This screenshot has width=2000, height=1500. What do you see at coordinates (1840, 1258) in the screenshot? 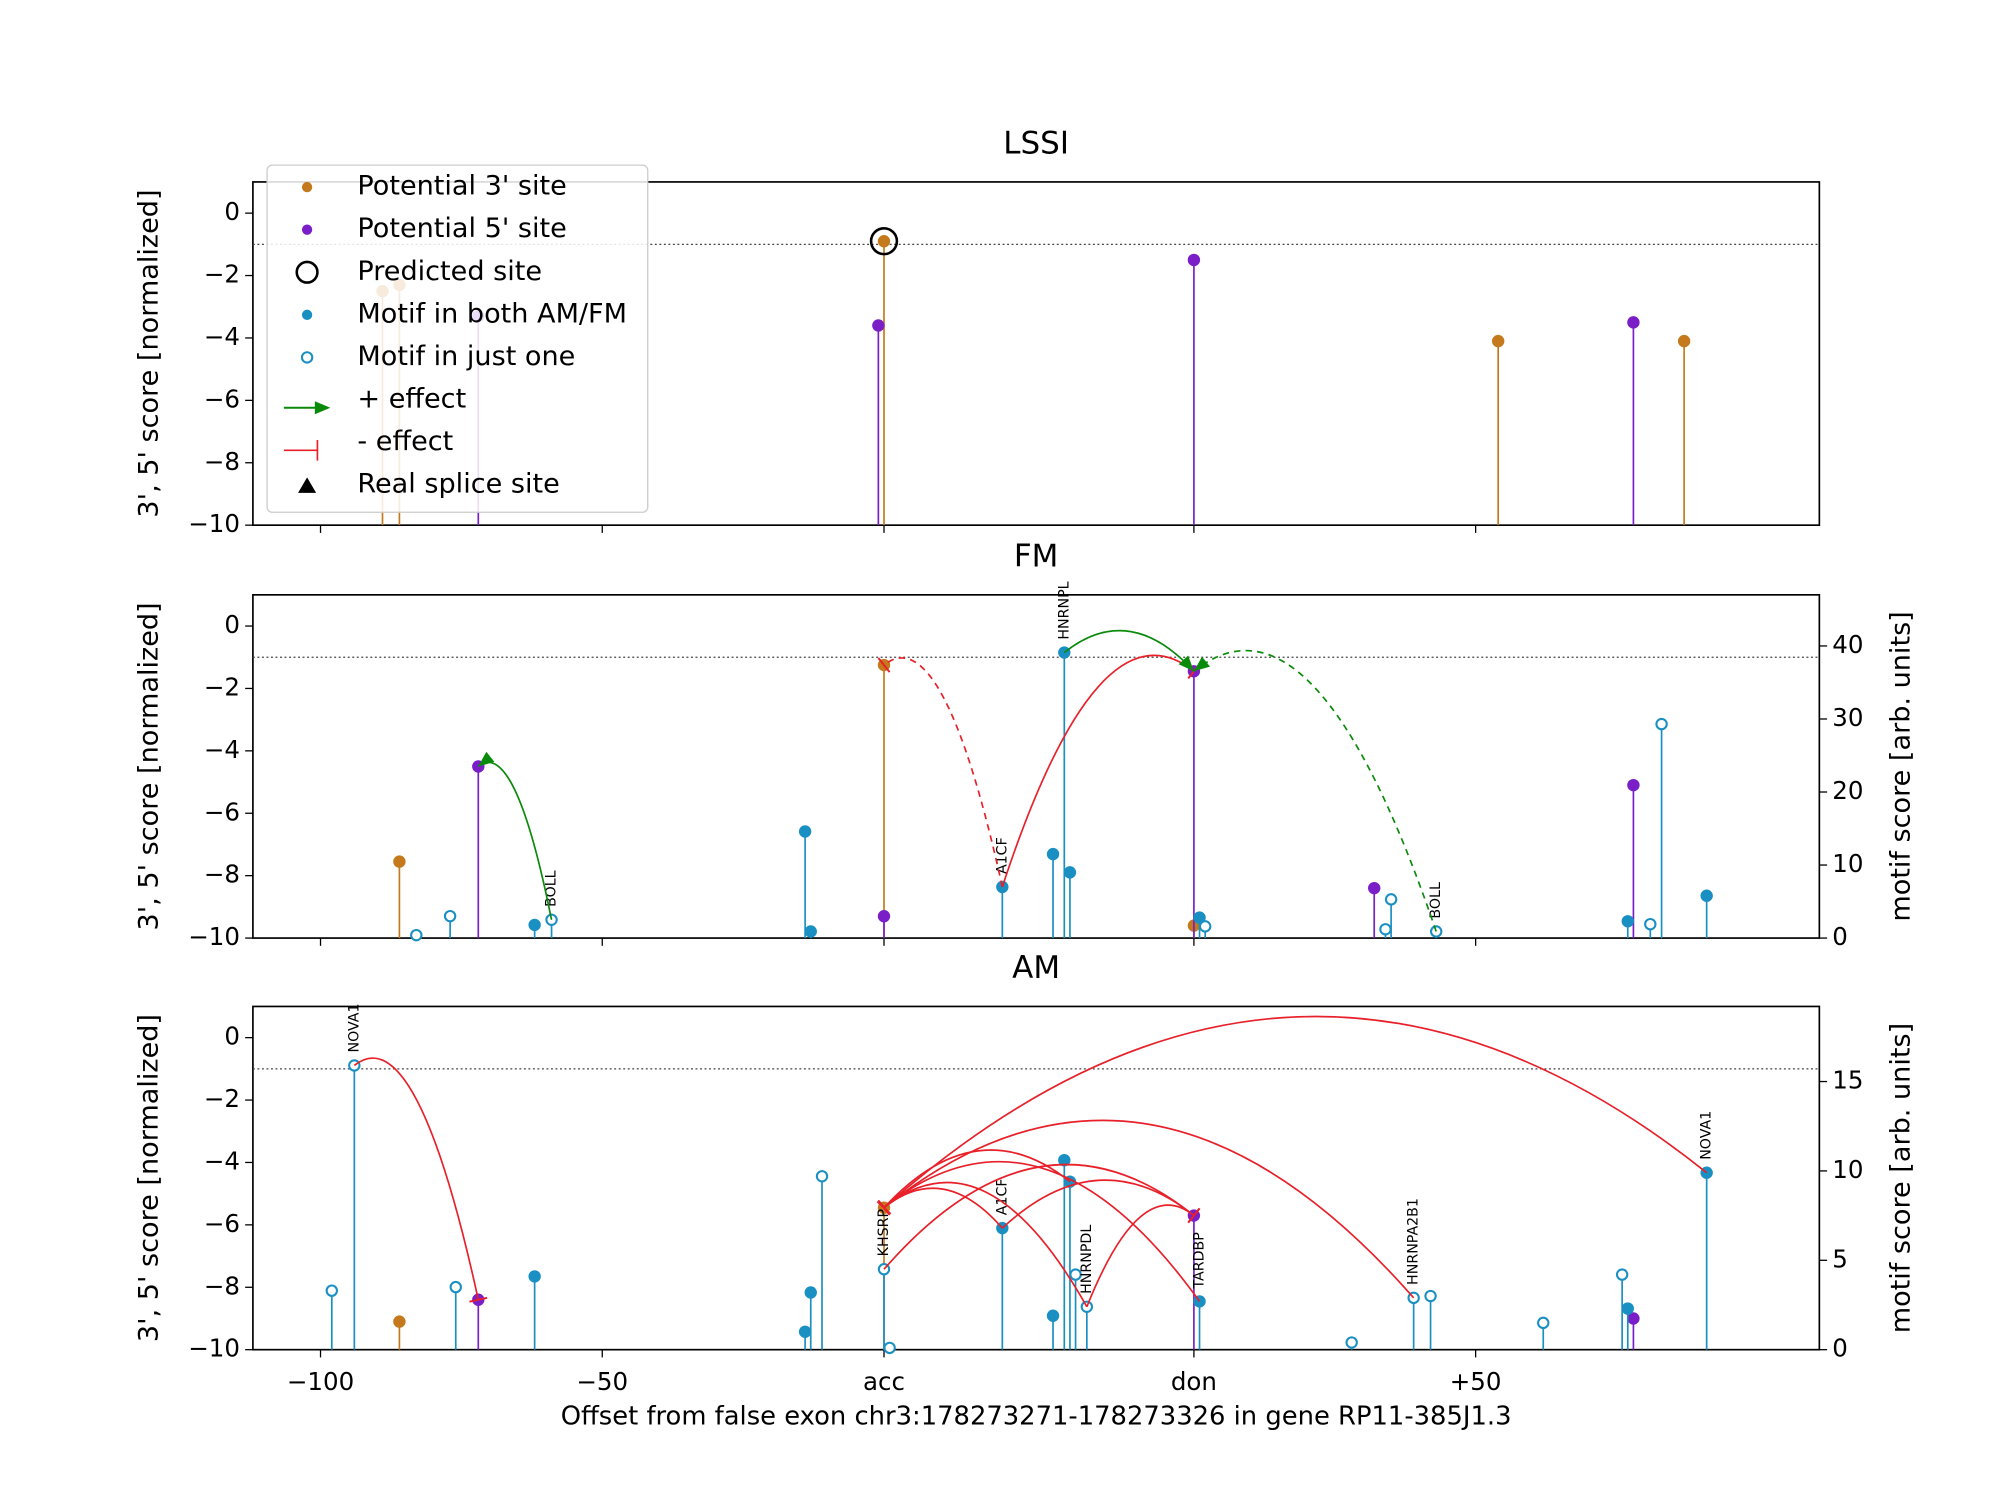
I see `y2-tick-label: 5` at bounding box center [1840, 1258].